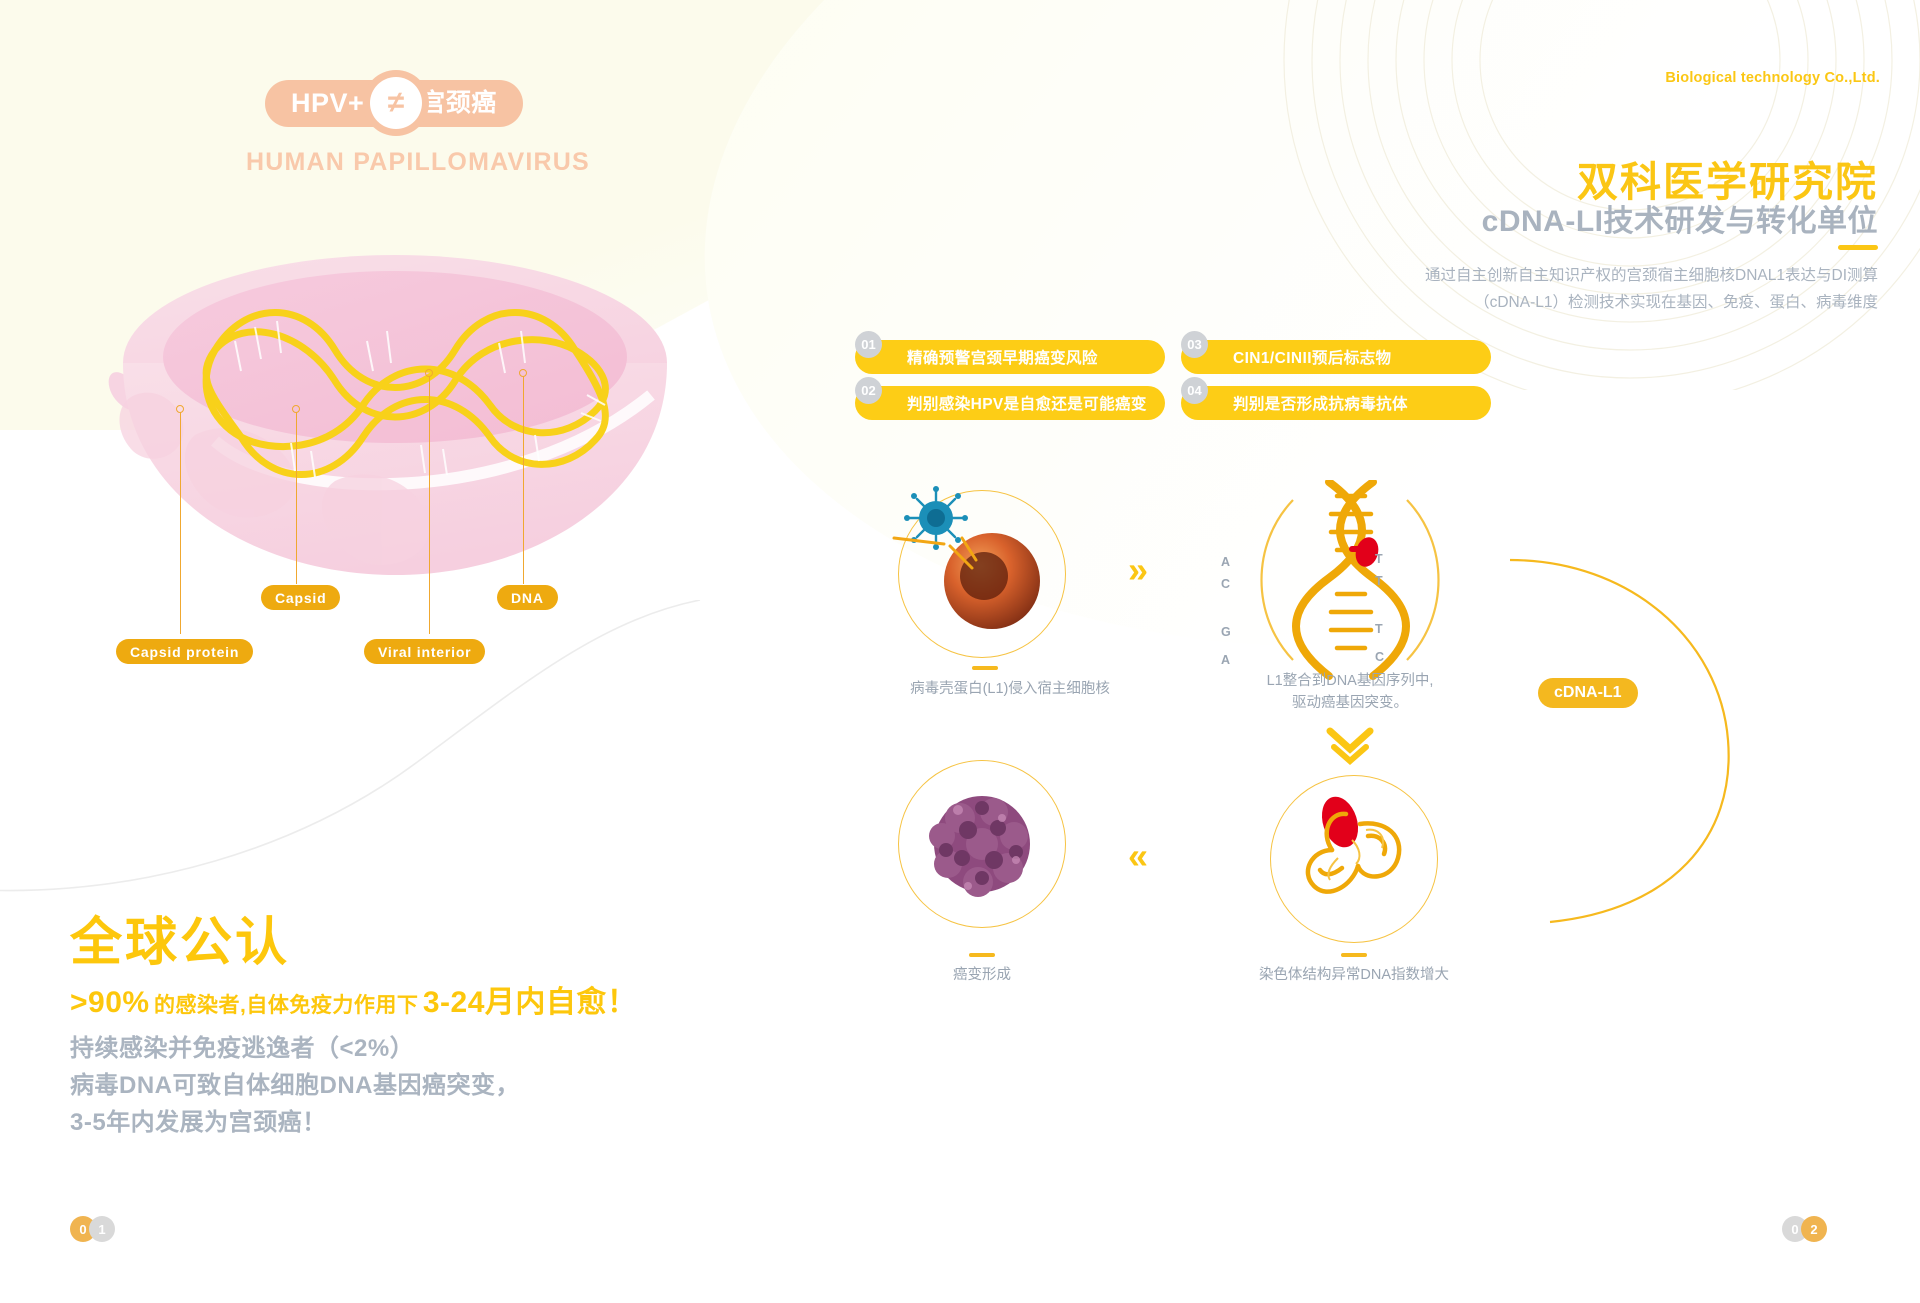 The height and width of the screenshot is (1303, 1920). Describe the element at coordinates (530, 1002) in the screenshot. I see `promo-period: 3-24月内自愈！` at that location.